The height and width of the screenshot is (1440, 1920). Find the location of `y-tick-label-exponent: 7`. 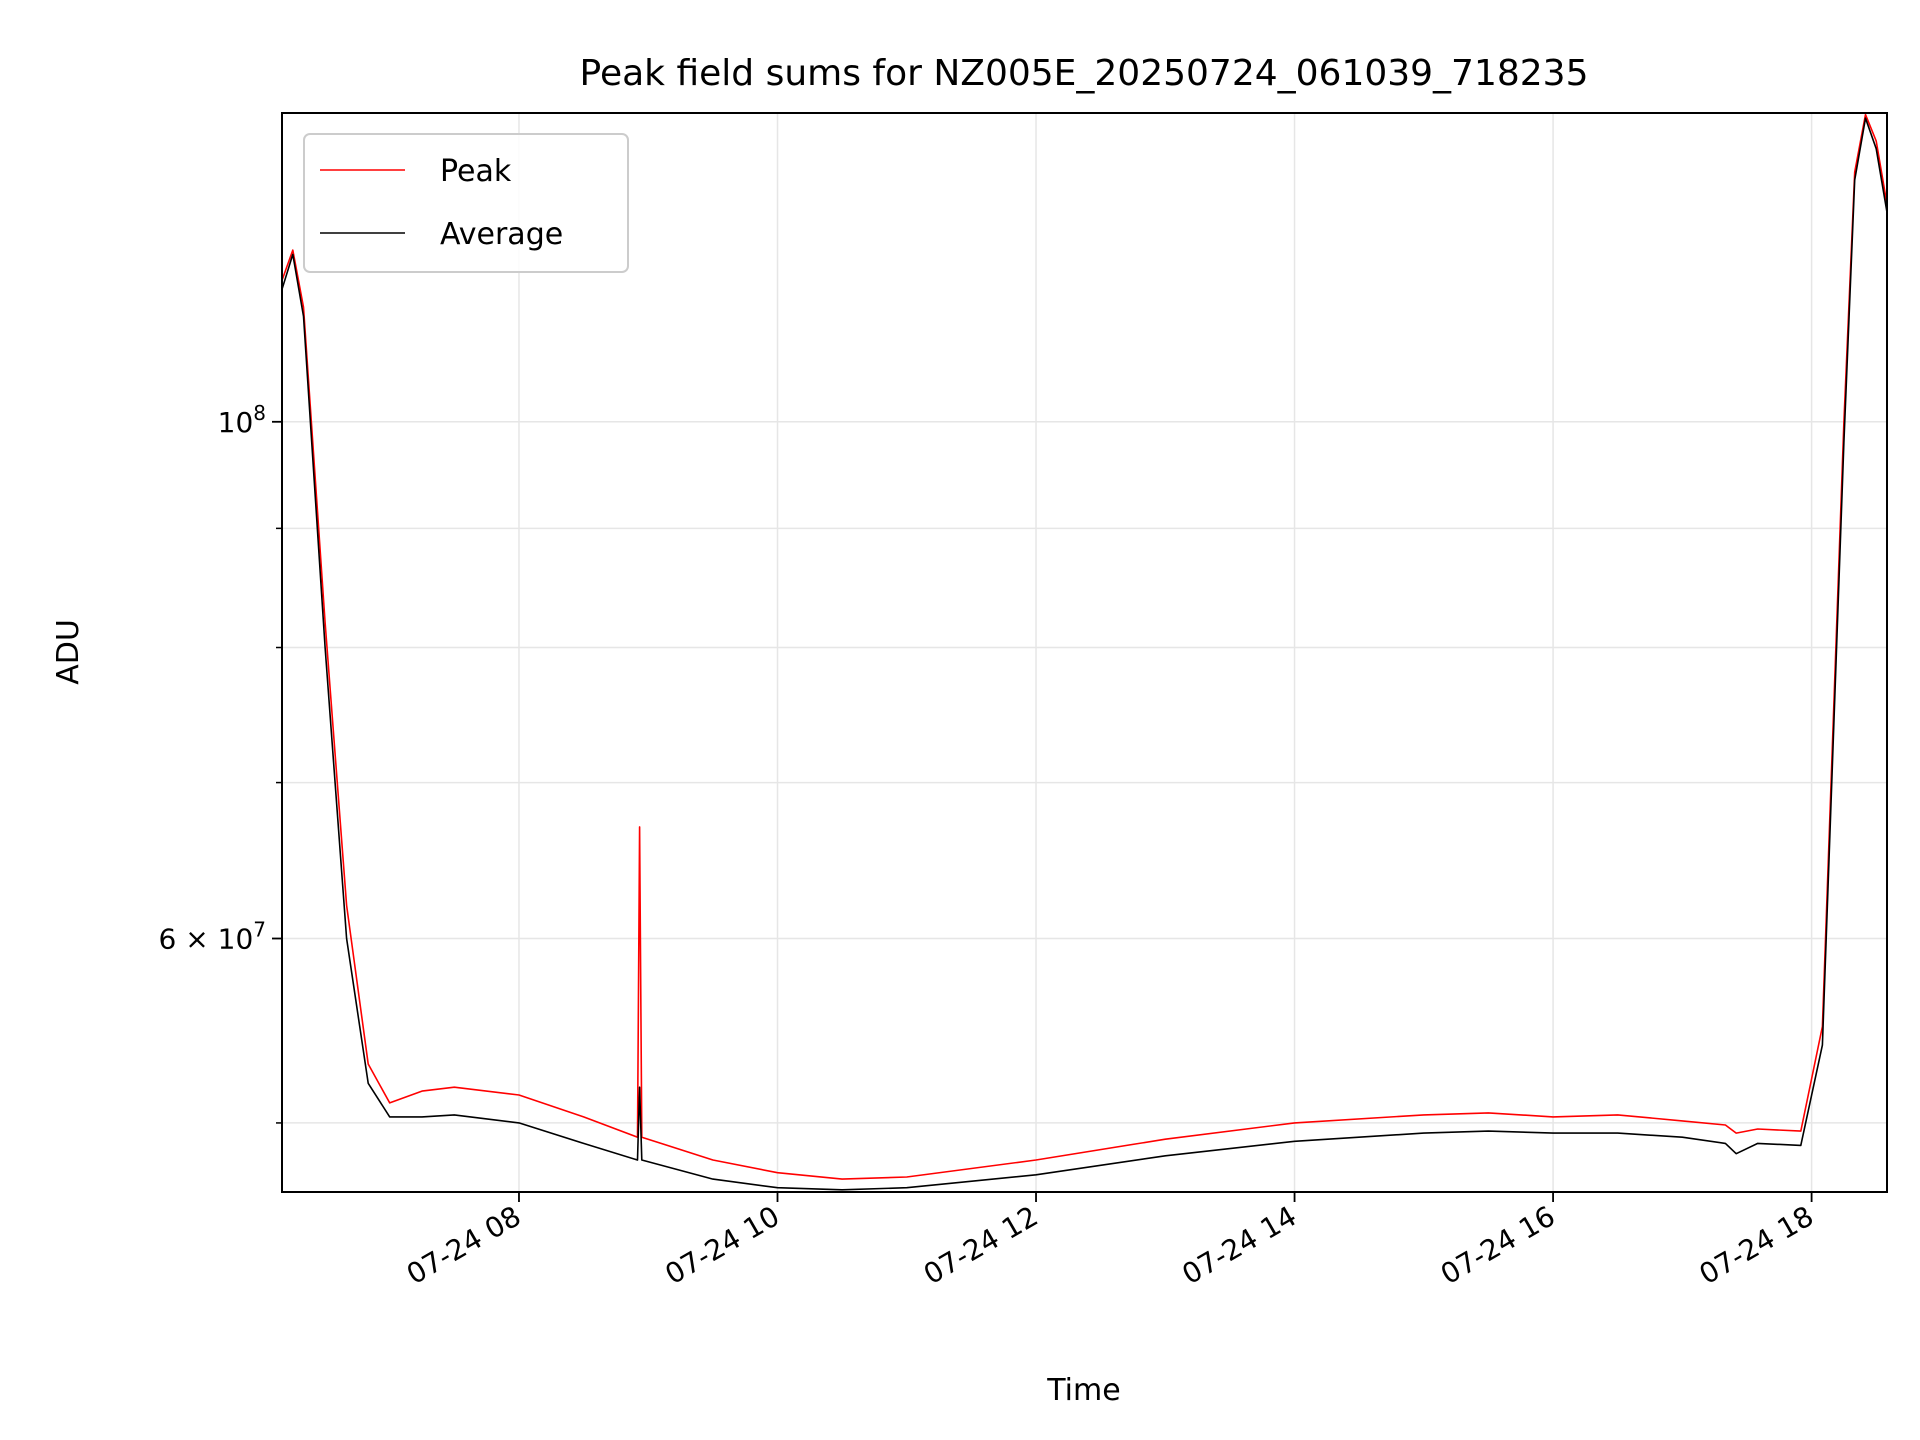

y-tick-label-exponent: 7 is located at coordinates (259, 930).